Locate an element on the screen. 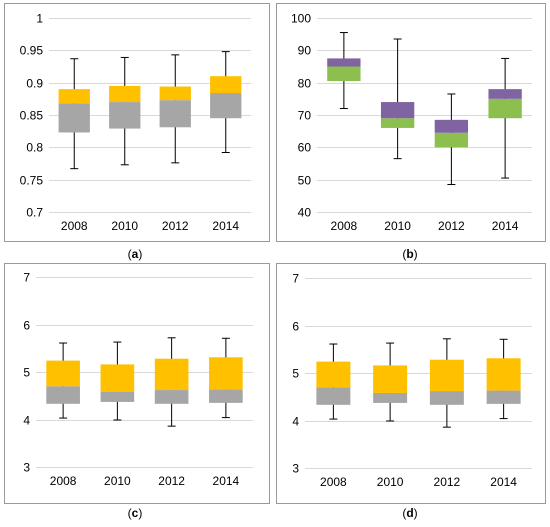  y-tick-label: 60 is located at coordinates (305, 148).